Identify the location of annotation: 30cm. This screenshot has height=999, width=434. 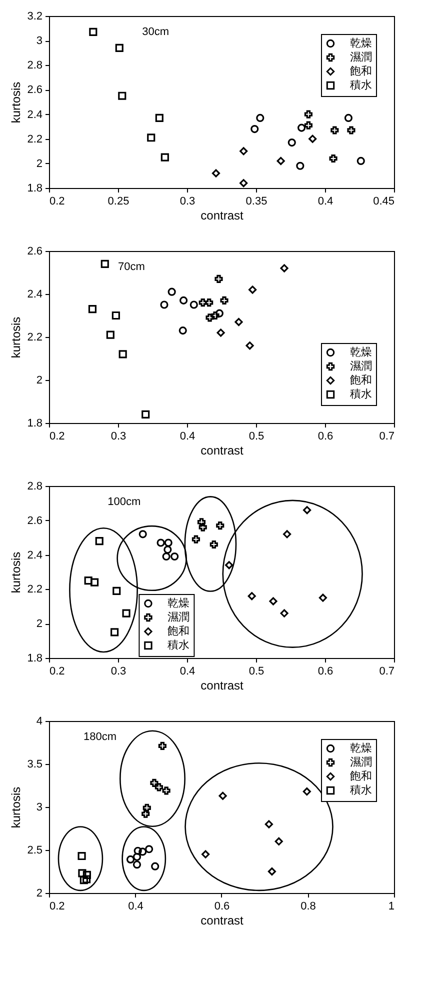
(156, 32).